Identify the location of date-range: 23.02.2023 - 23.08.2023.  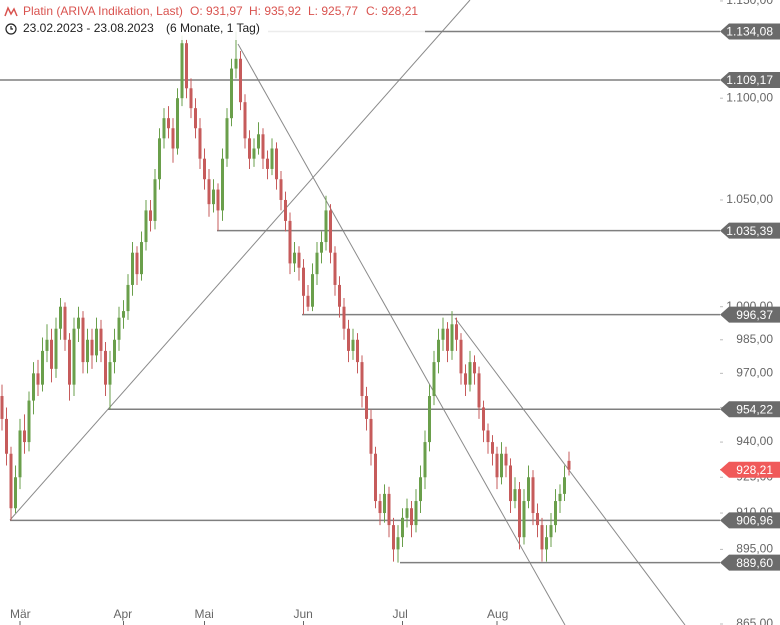
(88, 28).